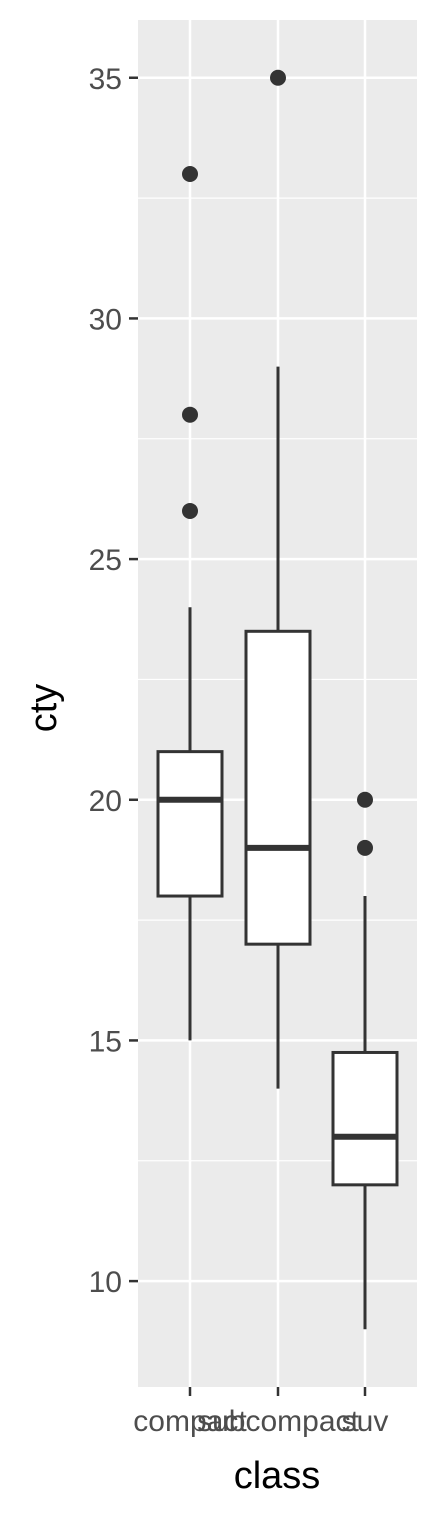 Image resolution: width=440 pixels, height=1521 pixels. Describe the element at coordinates (105, 79) in the screenshot. I see `y-tick-label: 35` at that location.